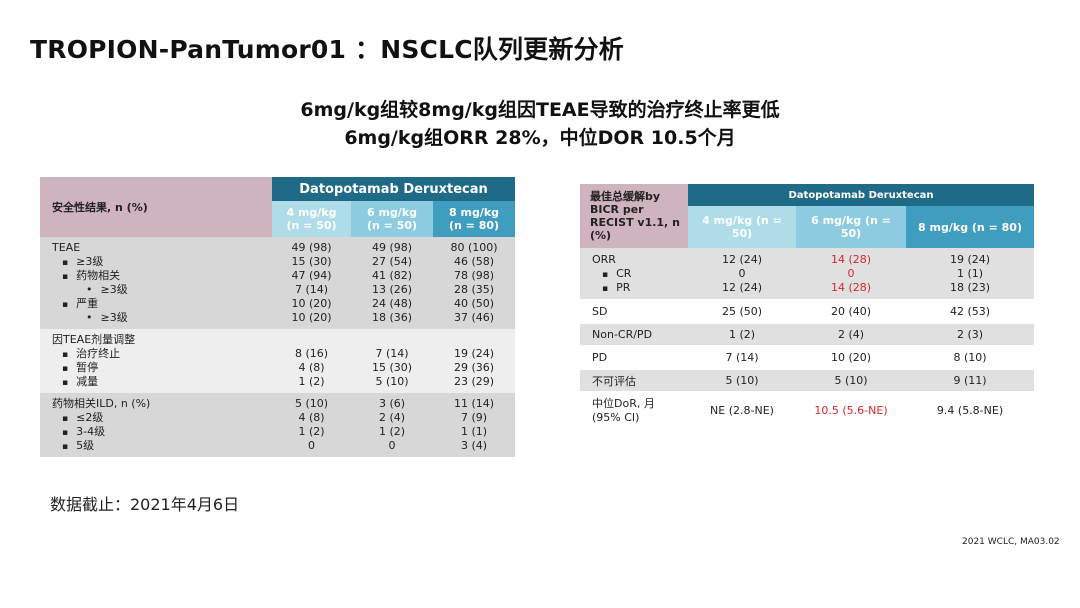 The width and height of the screenshot is (1080, 608). Describe the element at coordinates (474, 219) in the screenshot. I see `safety-col-8mg: 8 mg/kg (n = 80)` at that location.